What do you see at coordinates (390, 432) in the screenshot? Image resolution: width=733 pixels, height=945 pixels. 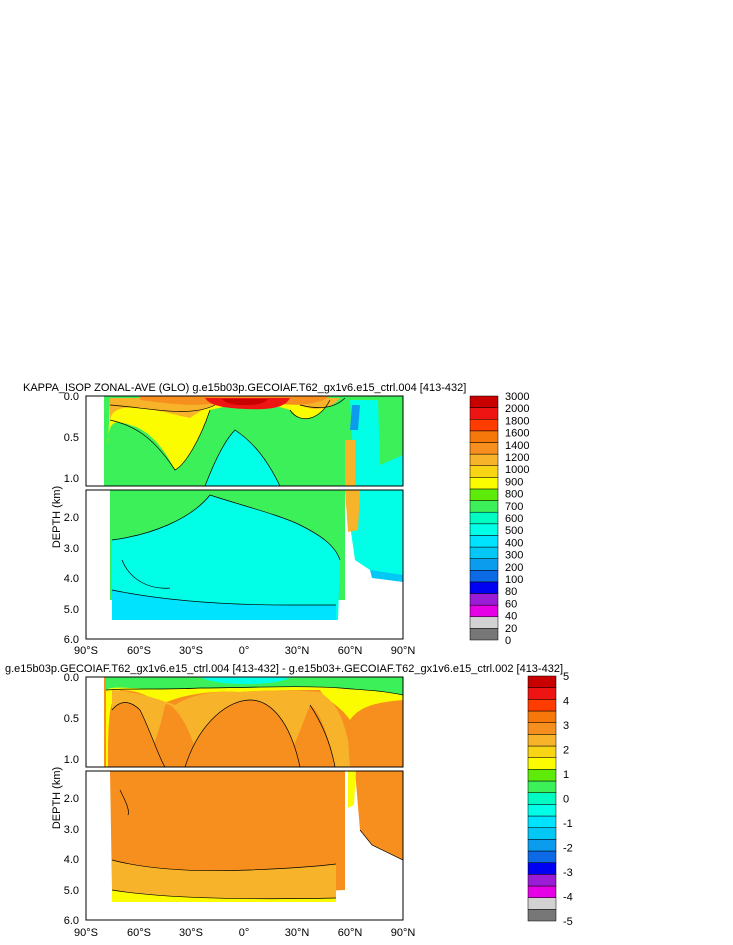 I see `field-nh-green` at bounding box center [390, 432].